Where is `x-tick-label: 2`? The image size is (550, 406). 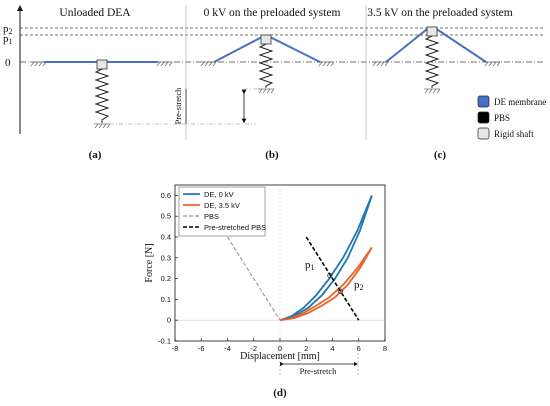
x-tick-label: 2 is located at coordinates (306, 348).